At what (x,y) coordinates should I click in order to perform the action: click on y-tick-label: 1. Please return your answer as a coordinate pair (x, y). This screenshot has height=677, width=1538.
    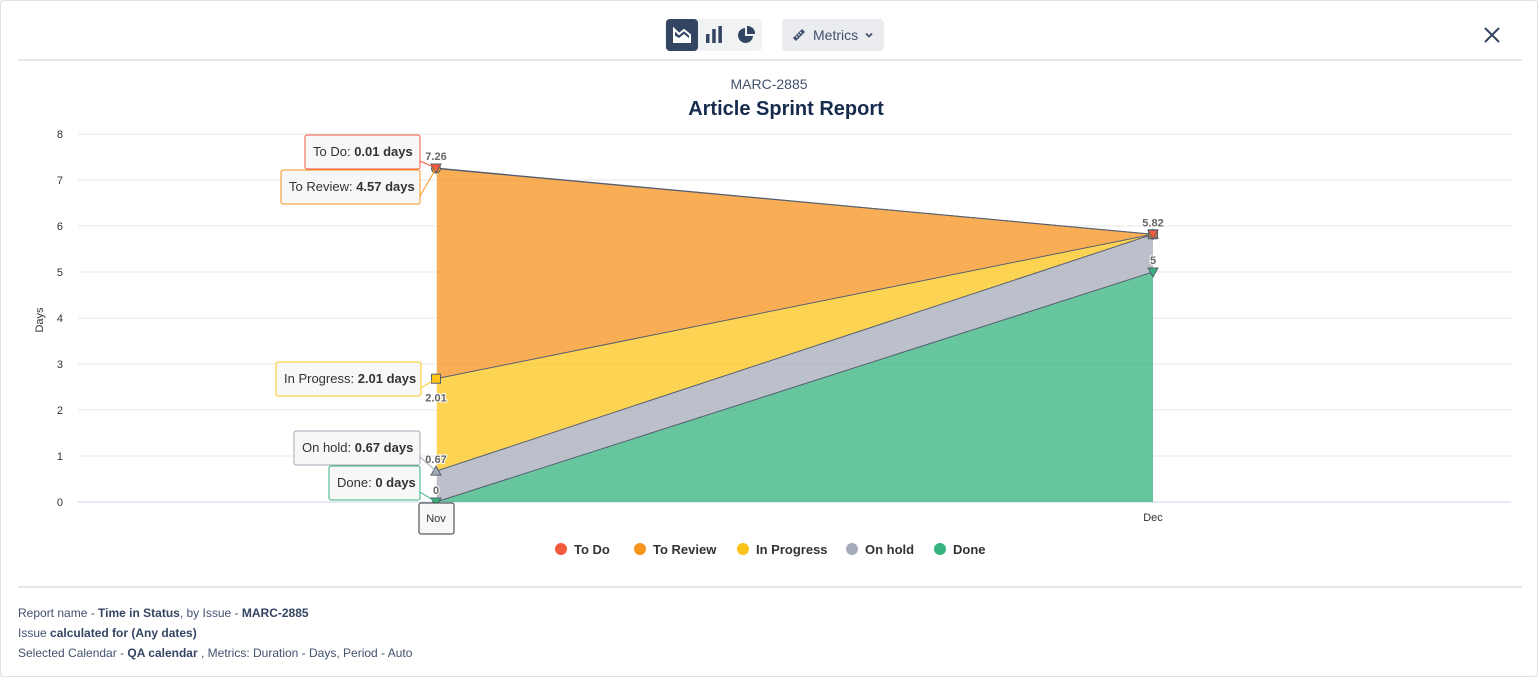
    Looking at the image, I should click on (60, 457).